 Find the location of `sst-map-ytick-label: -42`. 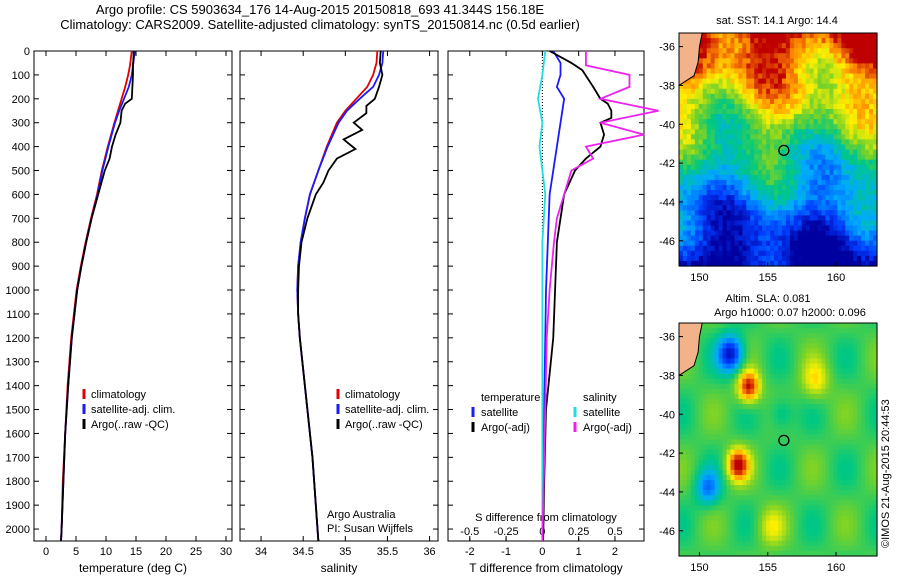

sst-map-ytick-label: -42 is located at coordinates (667, 164).